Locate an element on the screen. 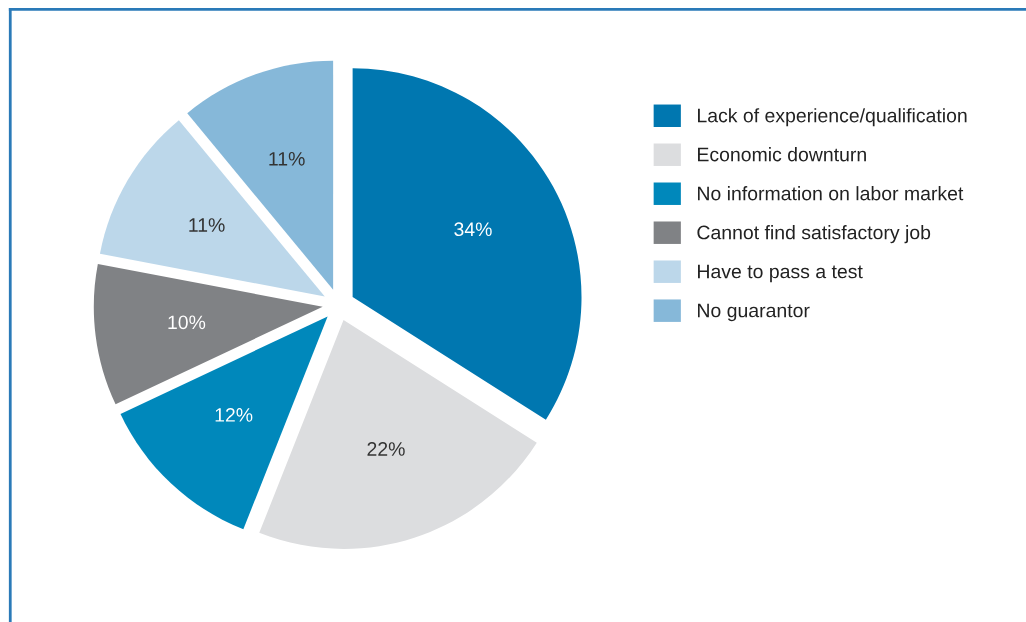  legend-label: Lack of experience/qualification is located at coordinates (832, 117).